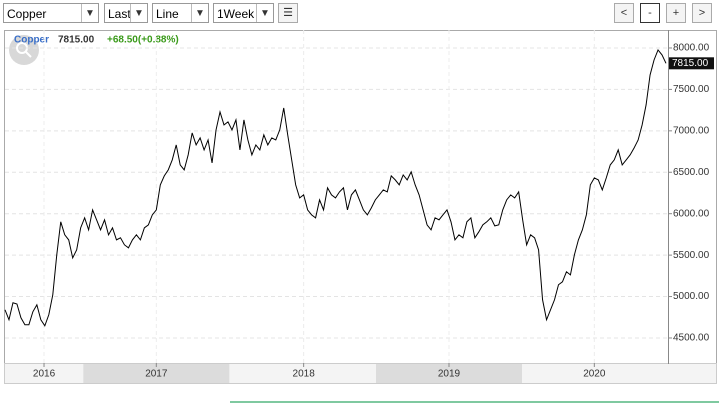 Image resolution: width=719 pixels, height=404 pixels. Describe the element at coordinates (702, 13) in the screenshot. I see `nav-button: >` at that location.